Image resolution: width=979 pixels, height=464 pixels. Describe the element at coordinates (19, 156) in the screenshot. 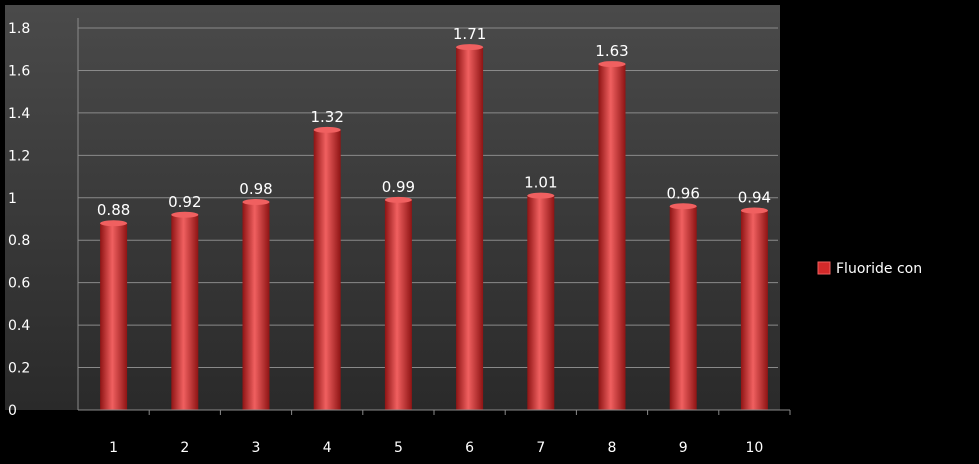

I see `y-tick-label: 1.2` at that location.